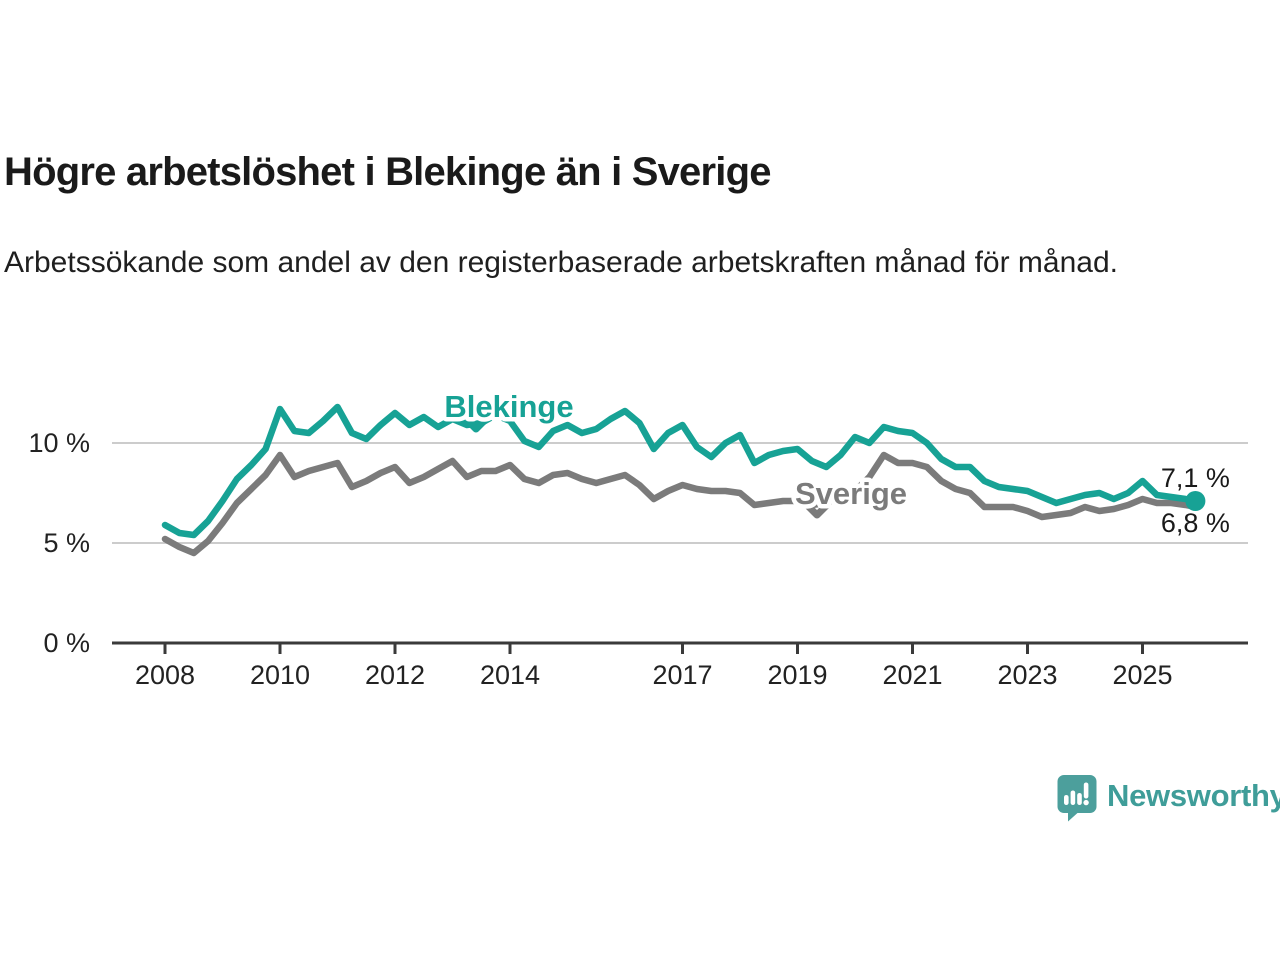 The width and height of the screenshot is (1280, 960). Describe the element at coordinates (66, 643) in the screenshot. I see `y-tick-label: 0 %` at that location.